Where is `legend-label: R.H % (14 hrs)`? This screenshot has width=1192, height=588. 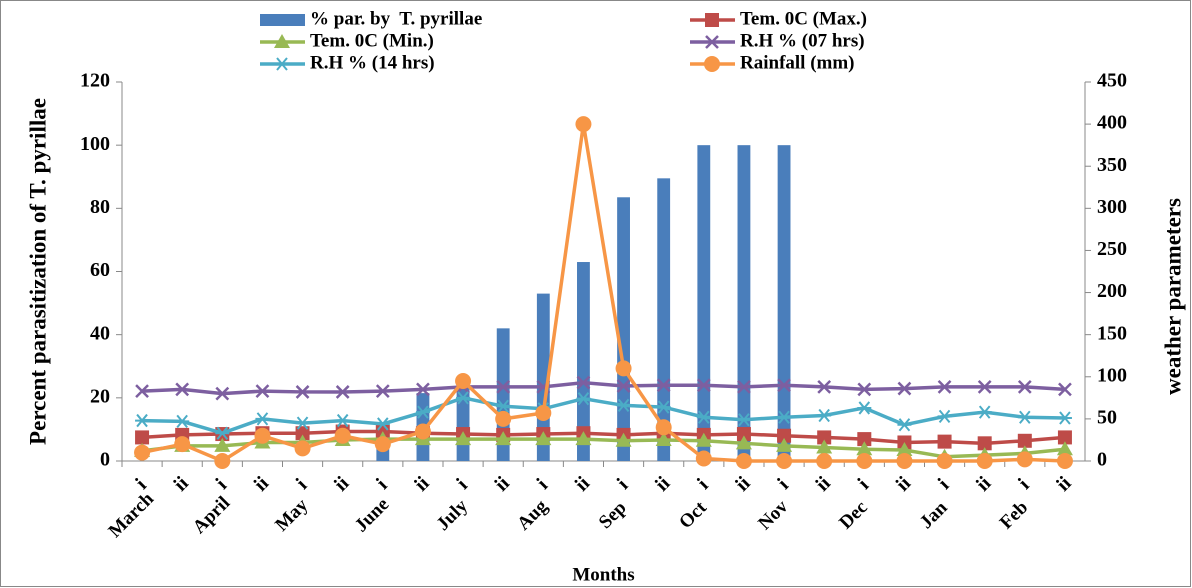 legend-label: R.H % (14 hrs) is located at coordinates (372, 62).